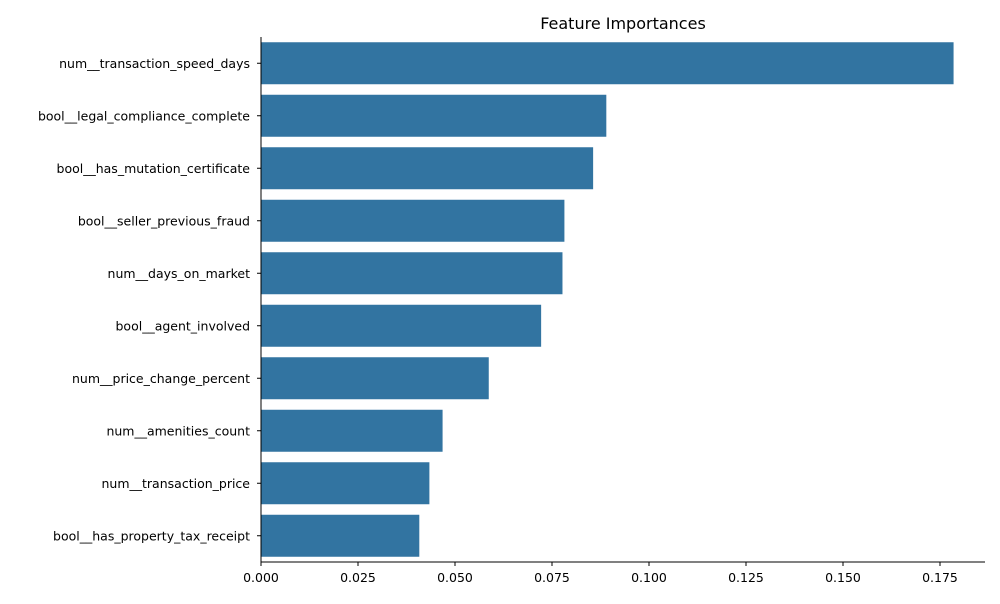 The width and height of the screenshot is (1000, 604). I want to click on x-tick-label: 0.175, so click(940, 577).